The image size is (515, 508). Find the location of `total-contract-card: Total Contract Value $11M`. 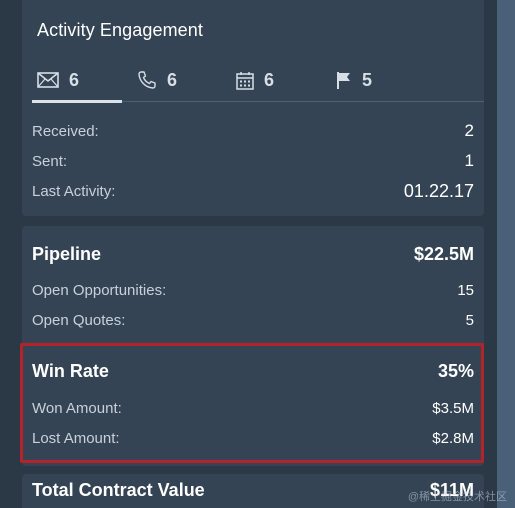

total-contract-card: Total Contract Value $11M is located at coordinates (253, 491).